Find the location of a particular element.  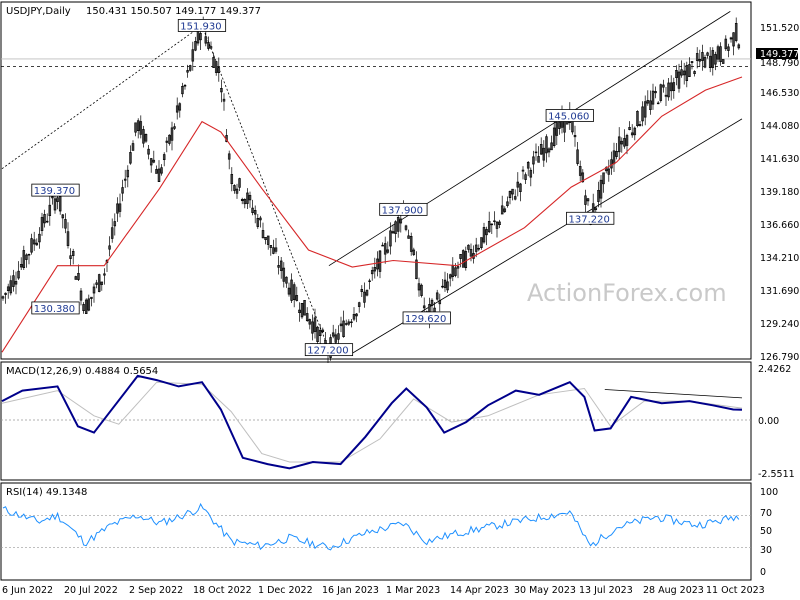

x-tick-label: 30 May 2023 is located at coordinates (545, 590).